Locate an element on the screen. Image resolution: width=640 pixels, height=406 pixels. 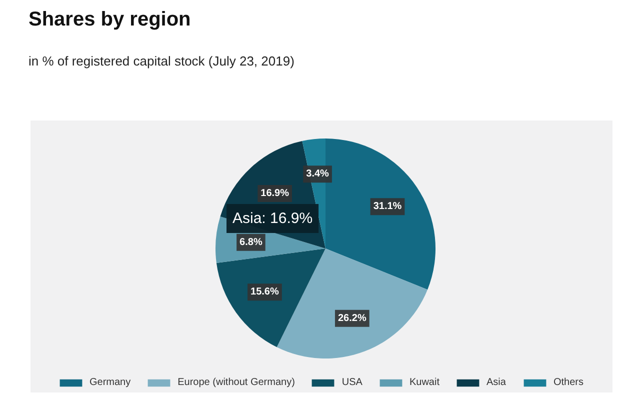
legend-label: Kuwait is located at coordinates (424, 382).